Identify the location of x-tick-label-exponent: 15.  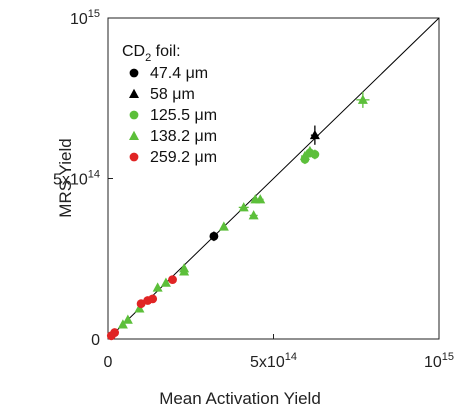
(448, 357).